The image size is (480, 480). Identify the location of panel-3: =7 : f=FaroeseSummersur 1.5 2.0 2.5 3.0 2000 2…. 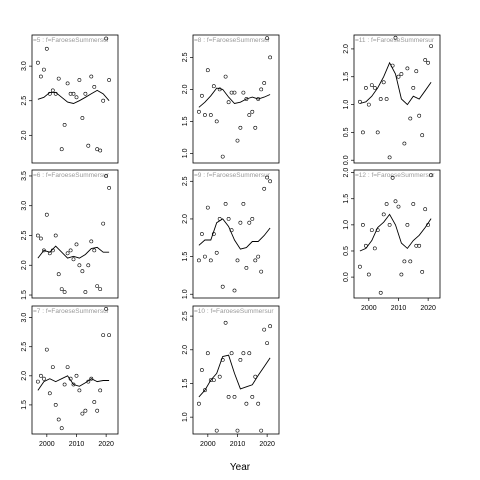
(70, 376).